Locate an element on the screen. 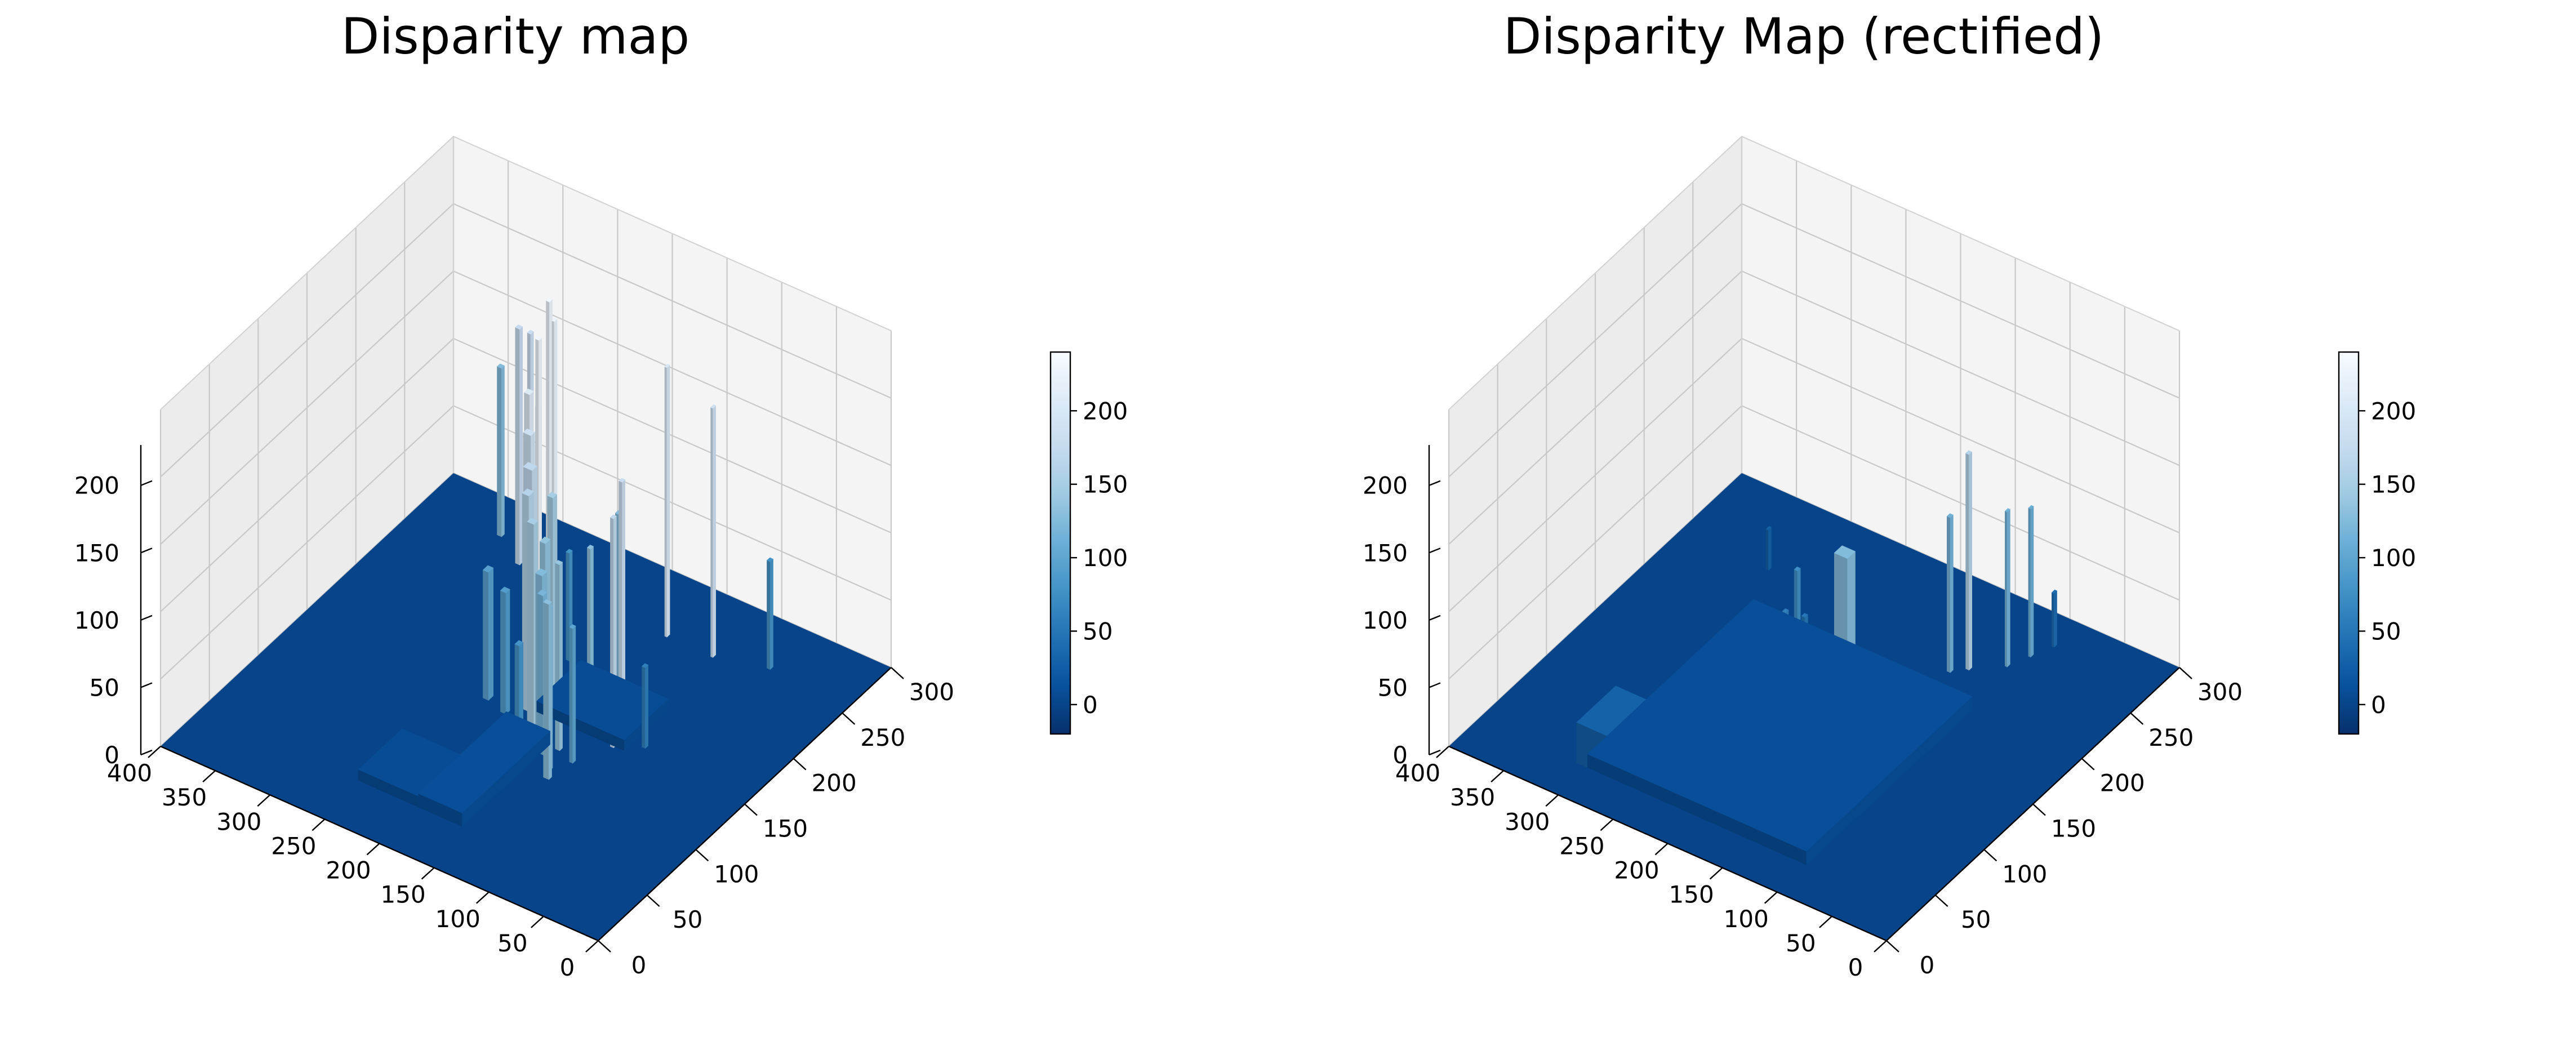  y-tick-label: 100 is located at coordinates (736, 874).